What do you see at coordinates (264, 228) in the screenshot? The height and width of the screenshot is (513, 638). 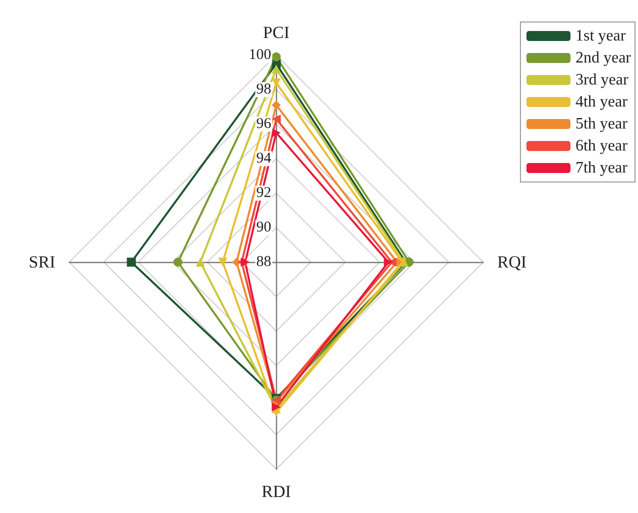 I see `y-tick-label: 90` at bounding box center [264, 228].